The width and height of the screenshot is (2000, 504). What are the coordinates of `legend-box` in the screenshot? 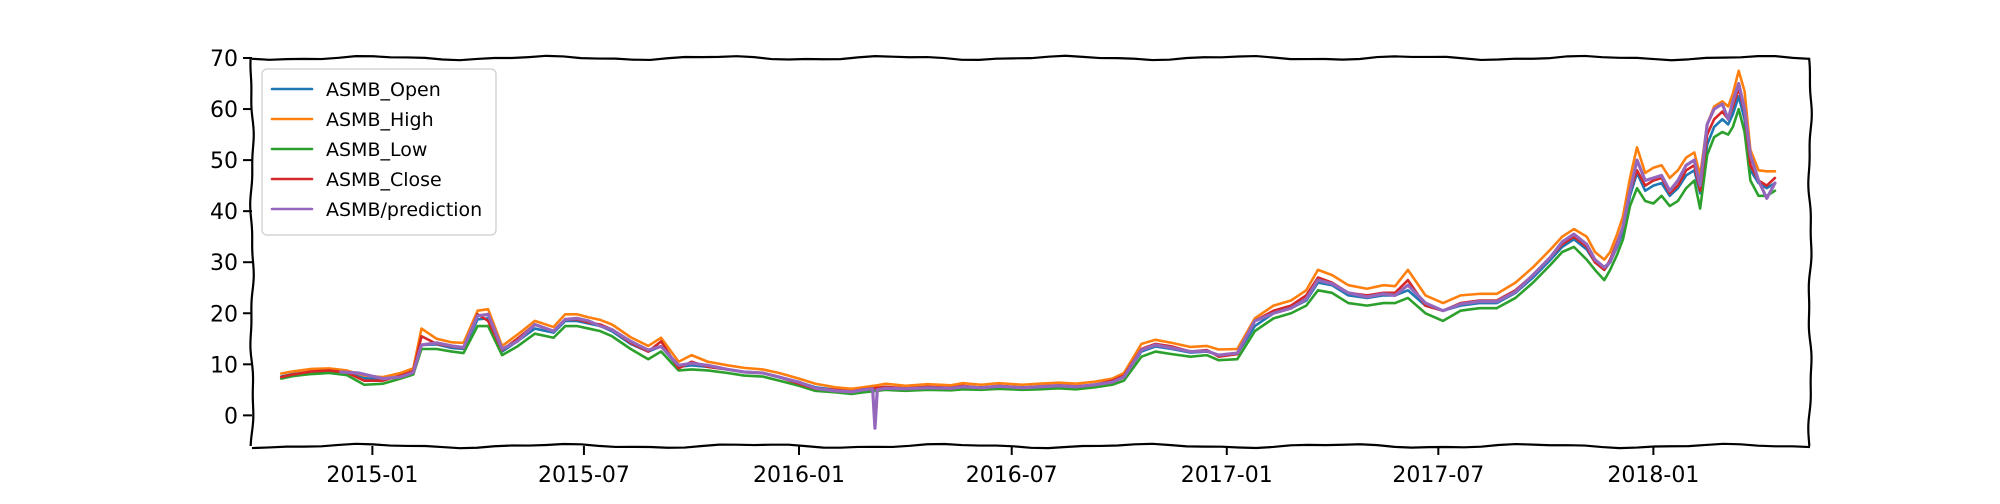 It's located at (379, 152).